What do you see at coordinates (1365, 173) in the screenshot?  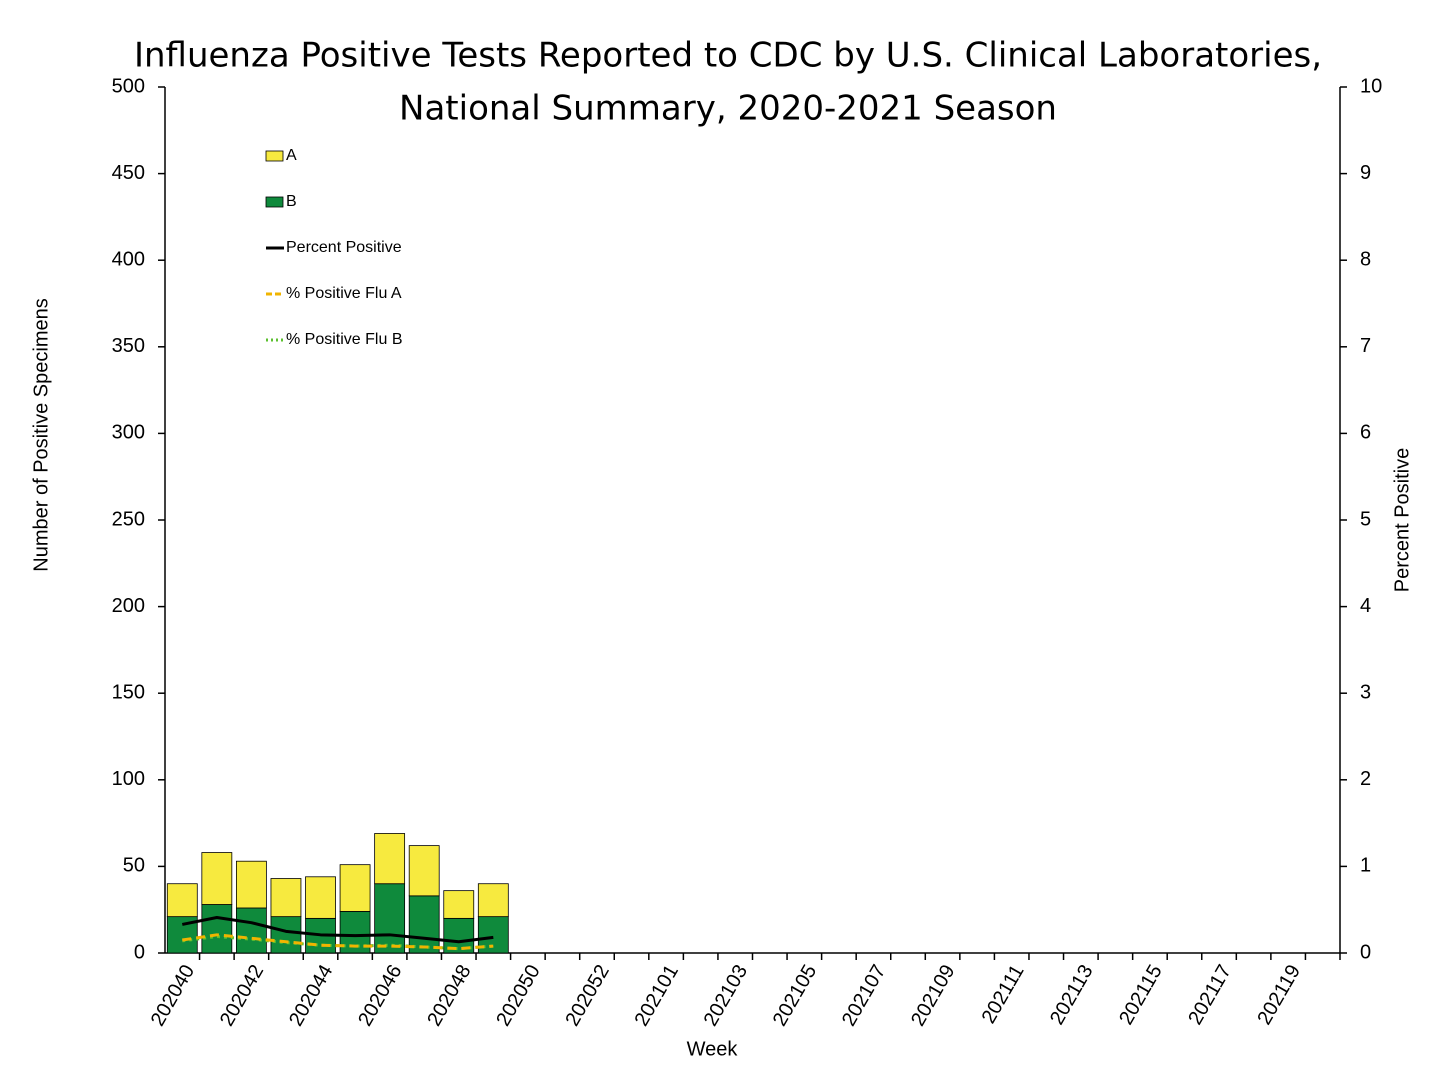 I see `y2-tick-label: 9` at bounding box center [1365, 173].